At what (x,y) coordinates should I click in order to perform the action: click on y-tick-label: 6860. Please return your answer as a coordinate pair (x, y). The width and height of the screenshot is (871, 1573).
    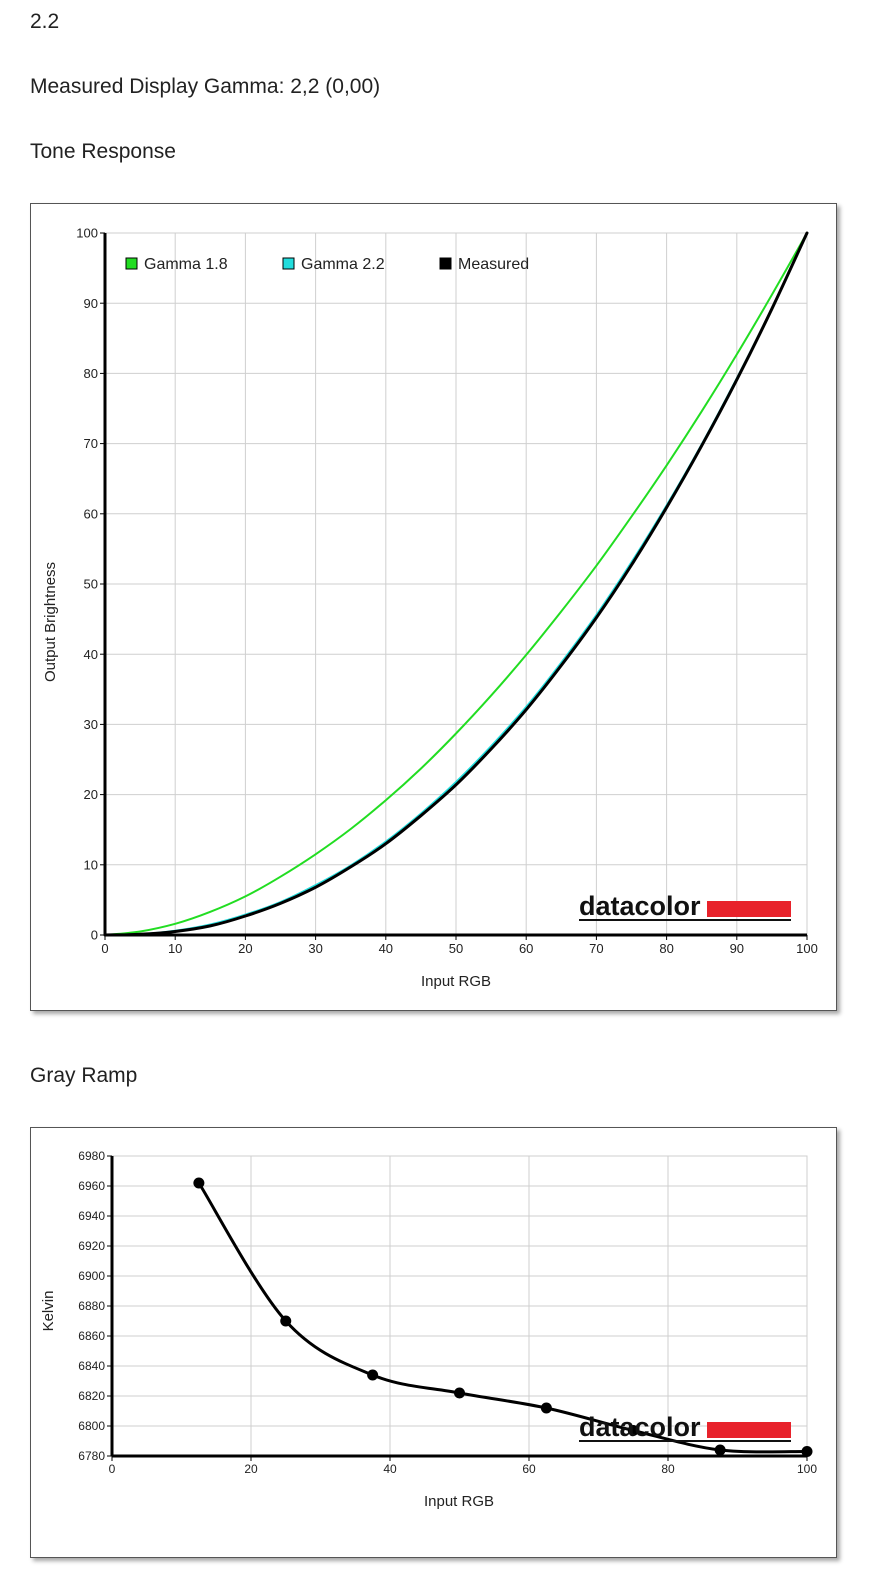
    Looking at the image, I should click on (91, 1336).